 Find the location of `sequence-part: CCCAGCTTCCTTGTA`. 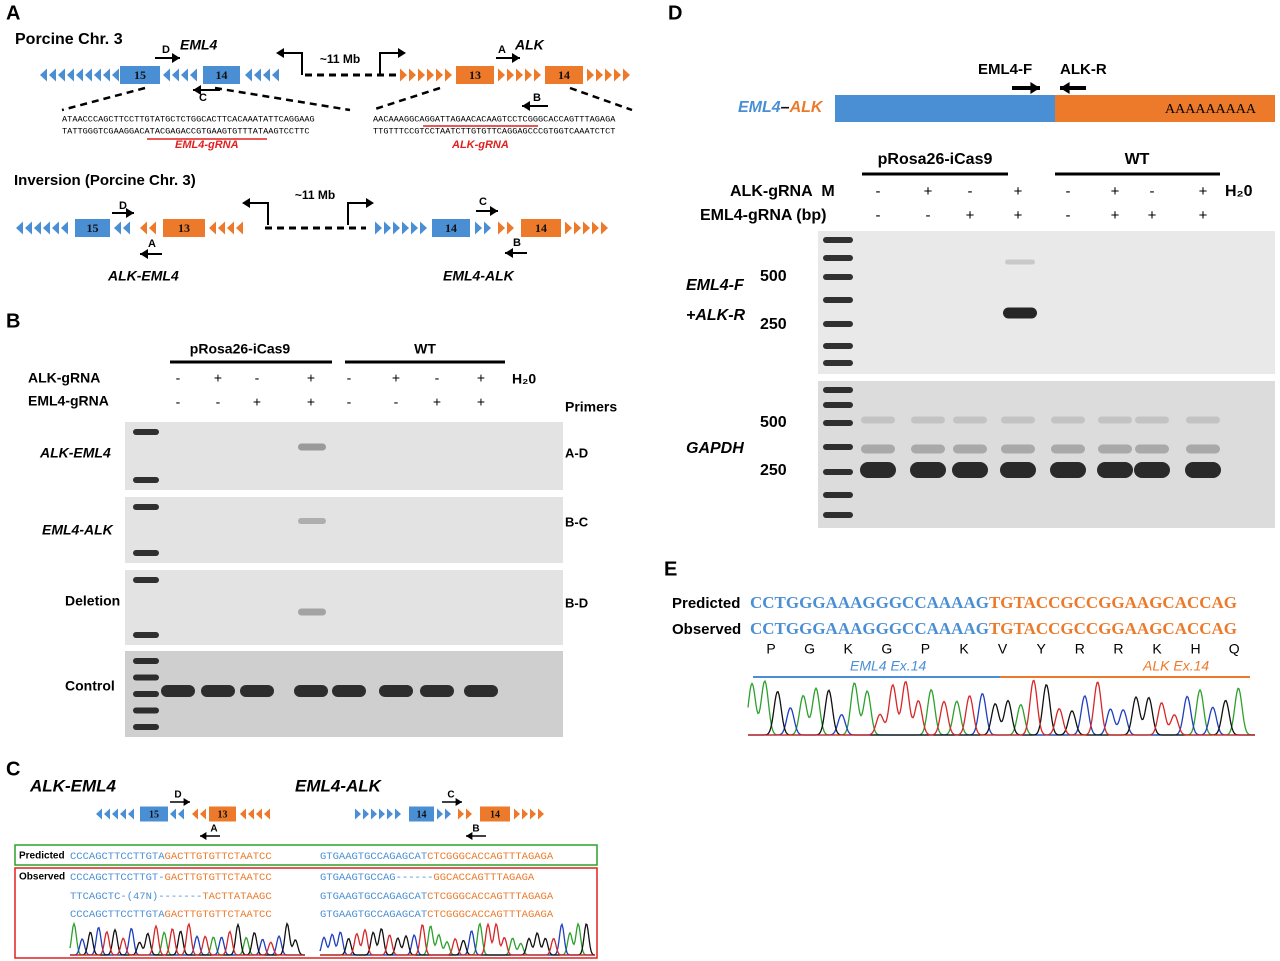

sequence-part: CCCAGCTTCCTTGTA is located at coordinates (117, 915).